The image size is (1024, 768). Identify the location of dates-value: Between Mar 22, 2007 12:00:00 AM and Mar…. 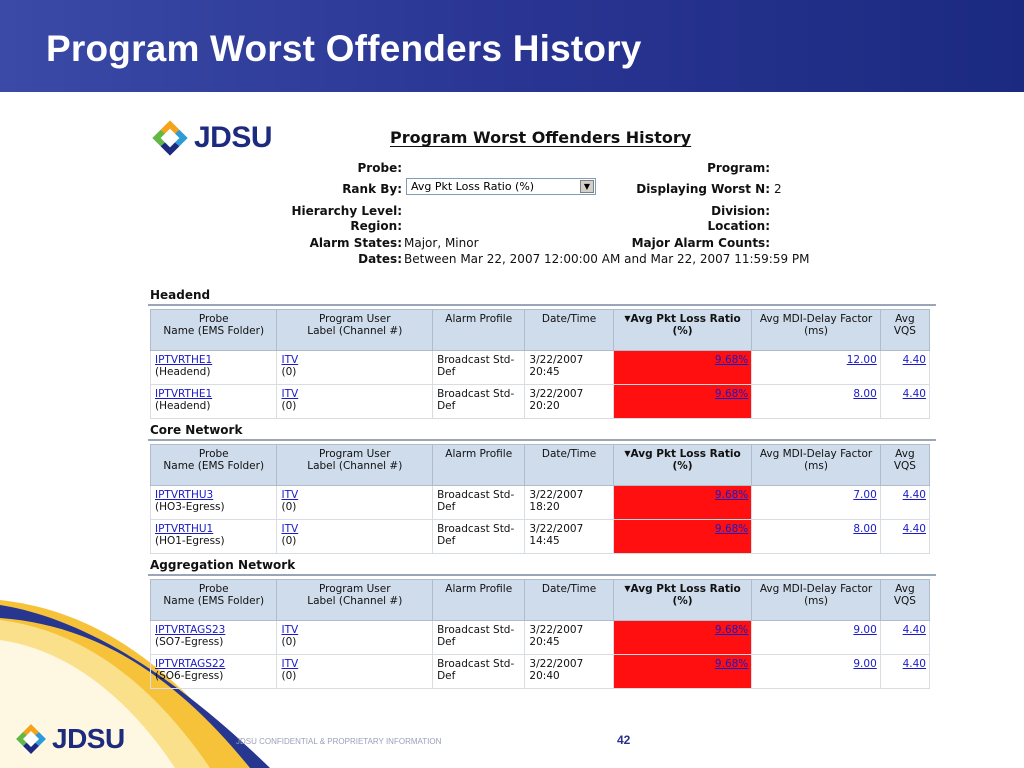
(607, 259).